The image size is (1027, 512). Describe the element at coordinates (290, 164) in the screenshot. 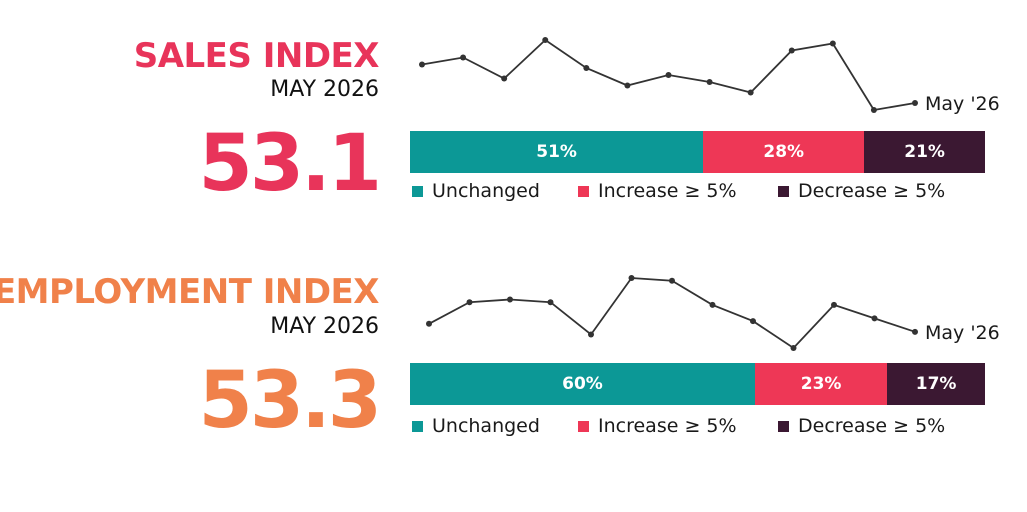

I see `sales-index-value: 53.1` at that location.